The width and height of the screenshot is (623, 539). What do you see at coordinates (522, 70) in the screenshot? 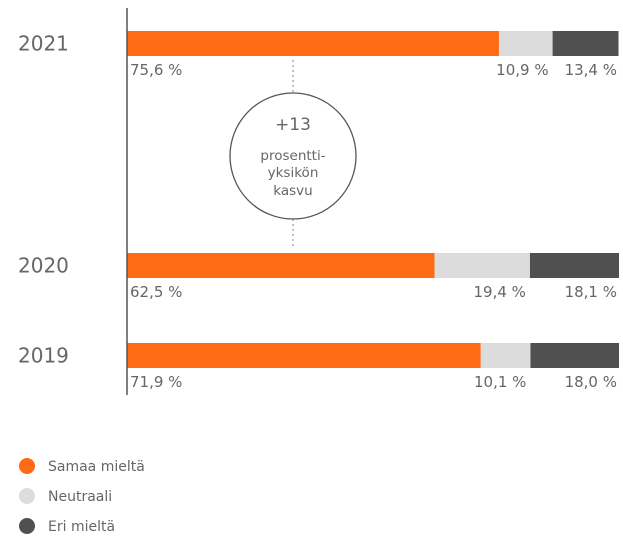
I see `value-label-2021-2: 10,9 %` at bounding box center [522, 70].